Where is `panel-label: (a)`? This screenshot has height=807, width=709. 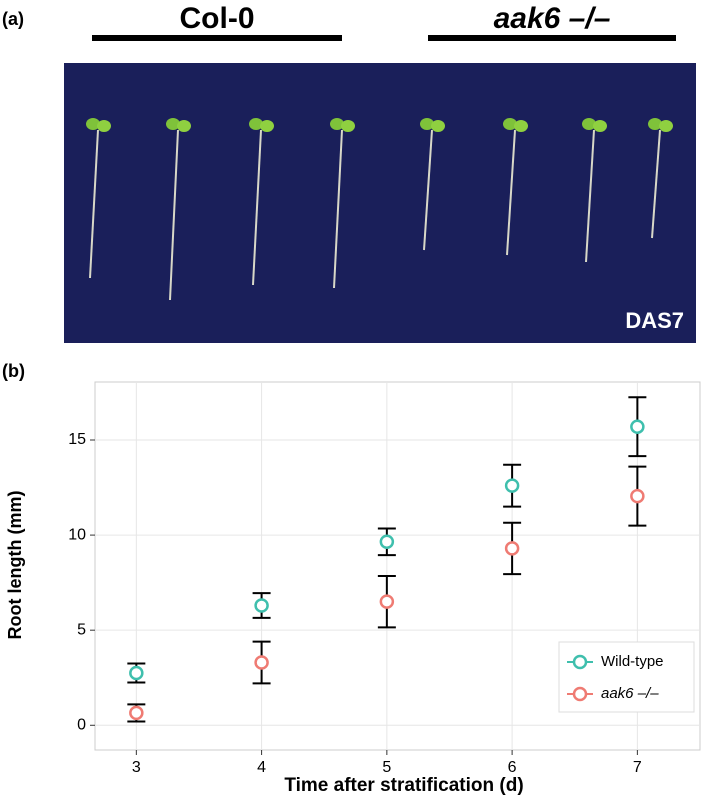
panel-label: (a) is located at coordinates (13, 19).